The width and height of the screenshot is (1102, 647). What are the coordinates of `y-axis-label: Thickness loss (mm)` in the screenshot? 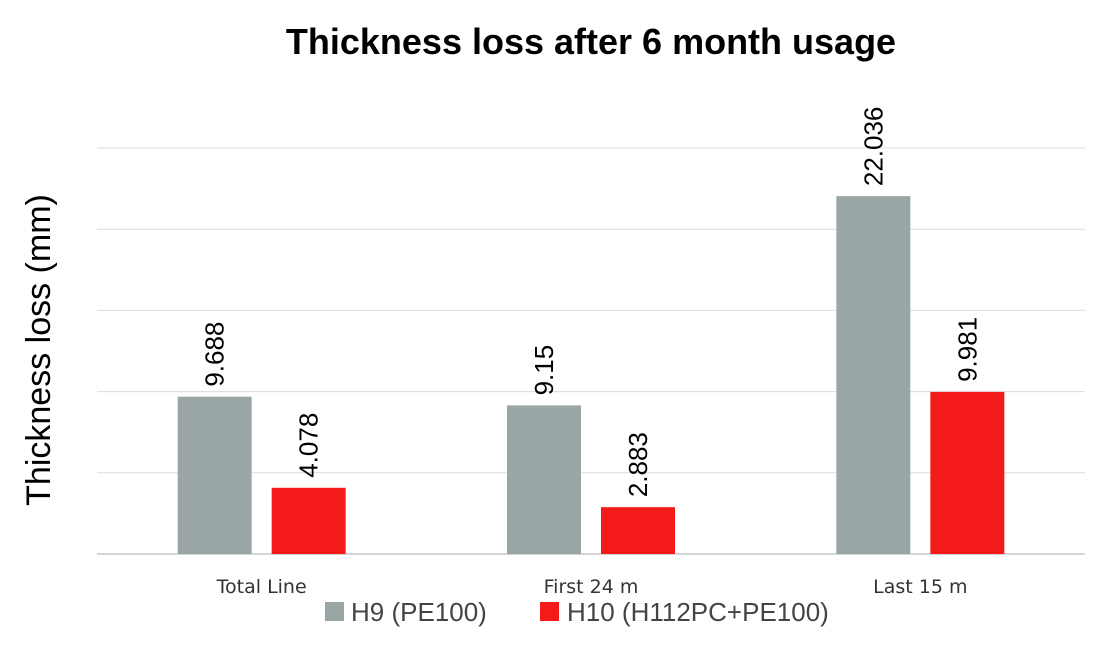 It's located at (39, 350).